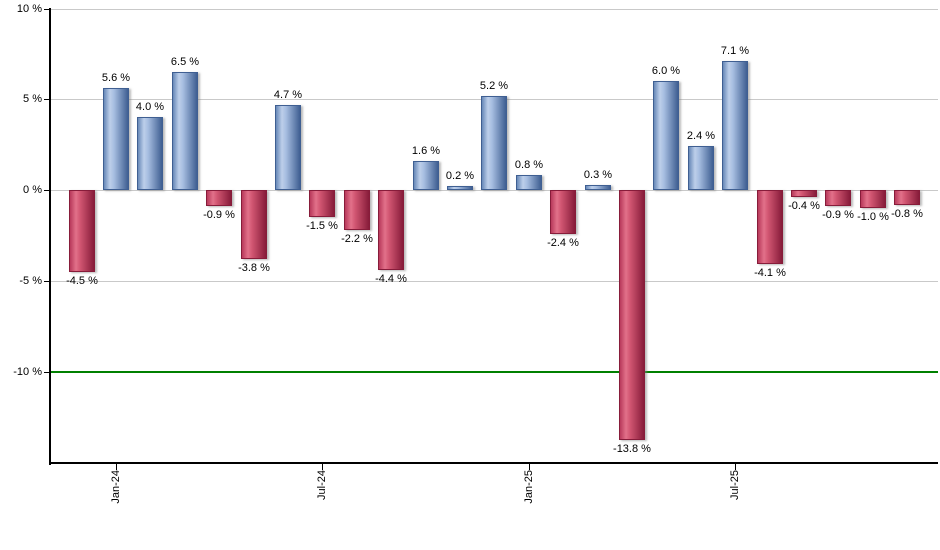  I want to click on y-axis-label: 0 %, so click(32, 190).